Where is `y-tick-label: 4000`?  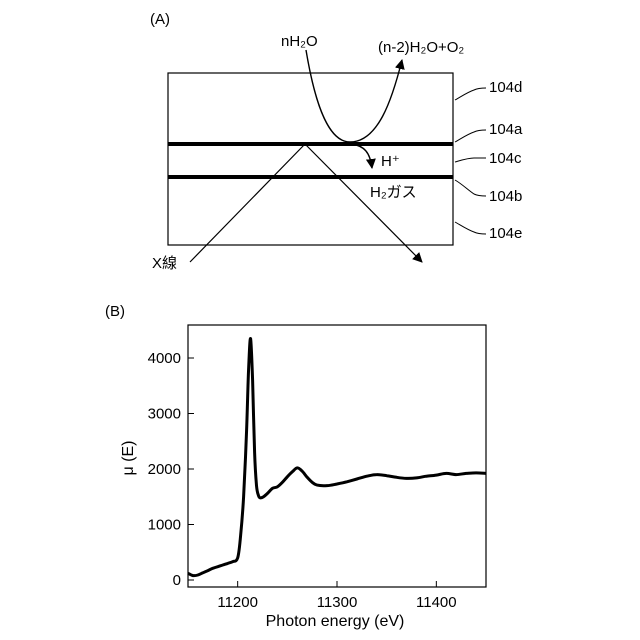
y-tick-label: 4000 is located at coordinates (164, 358).